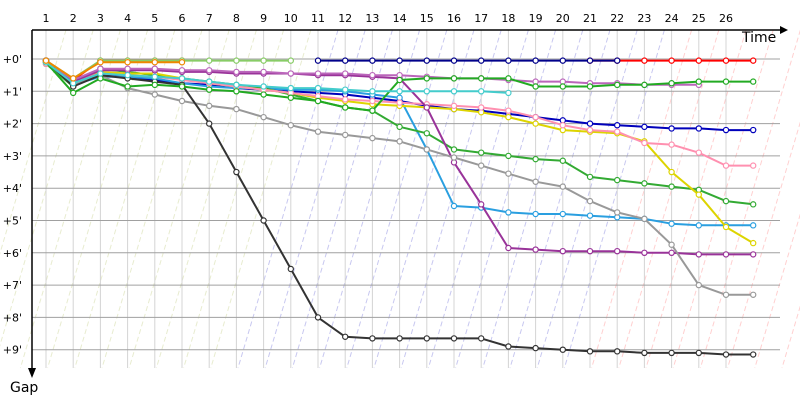 The image size is (800, 400). I want to click on x-tick-label: 26, so click(726, 18).